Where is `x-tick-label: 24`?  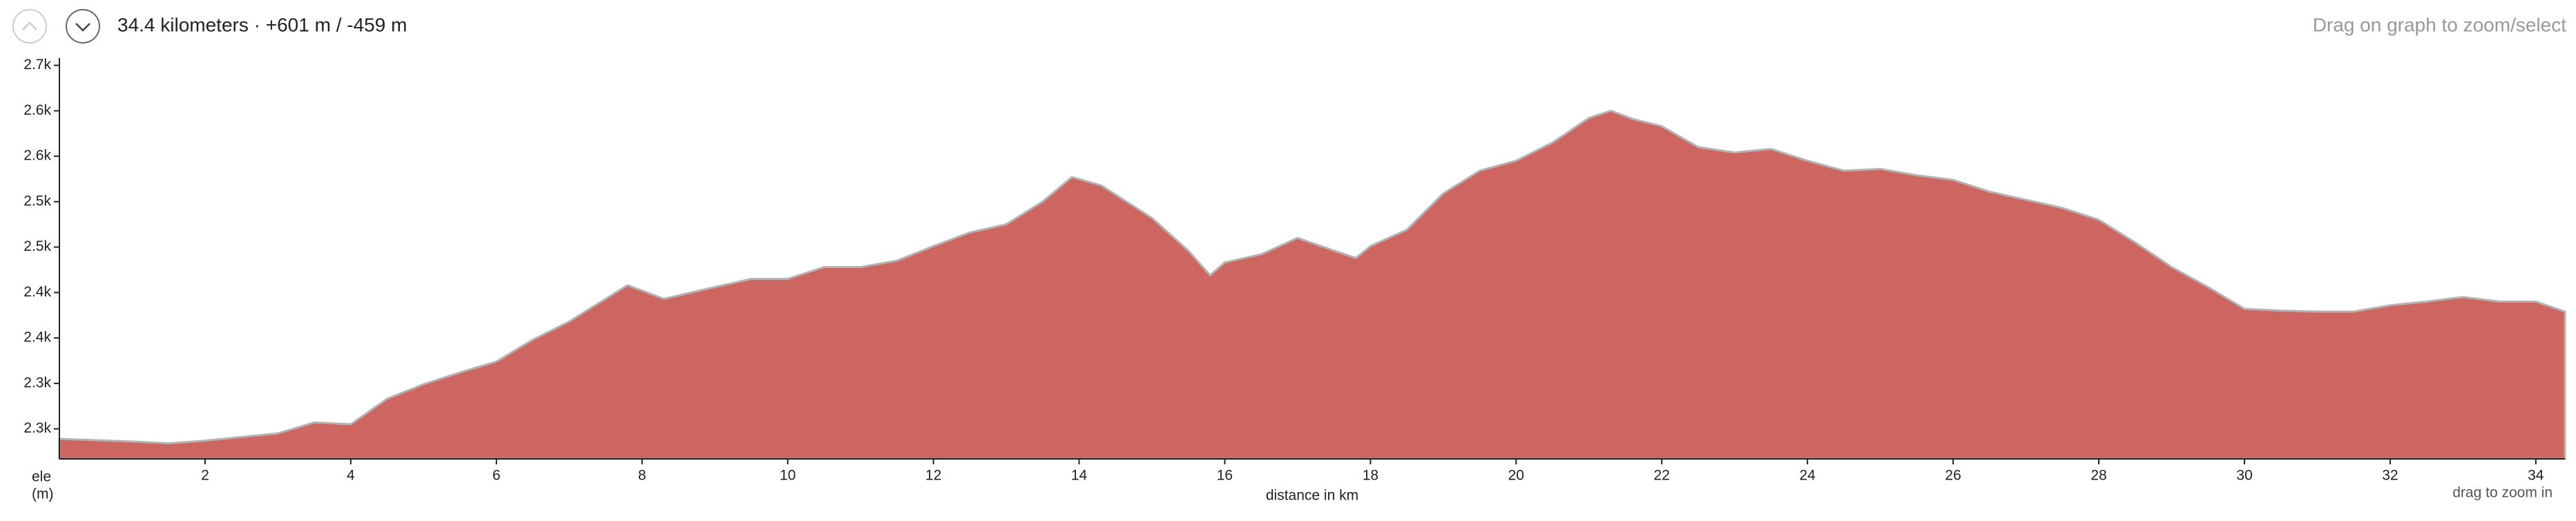
x-tick-label: 24 is located at coordinates (1807, 476).